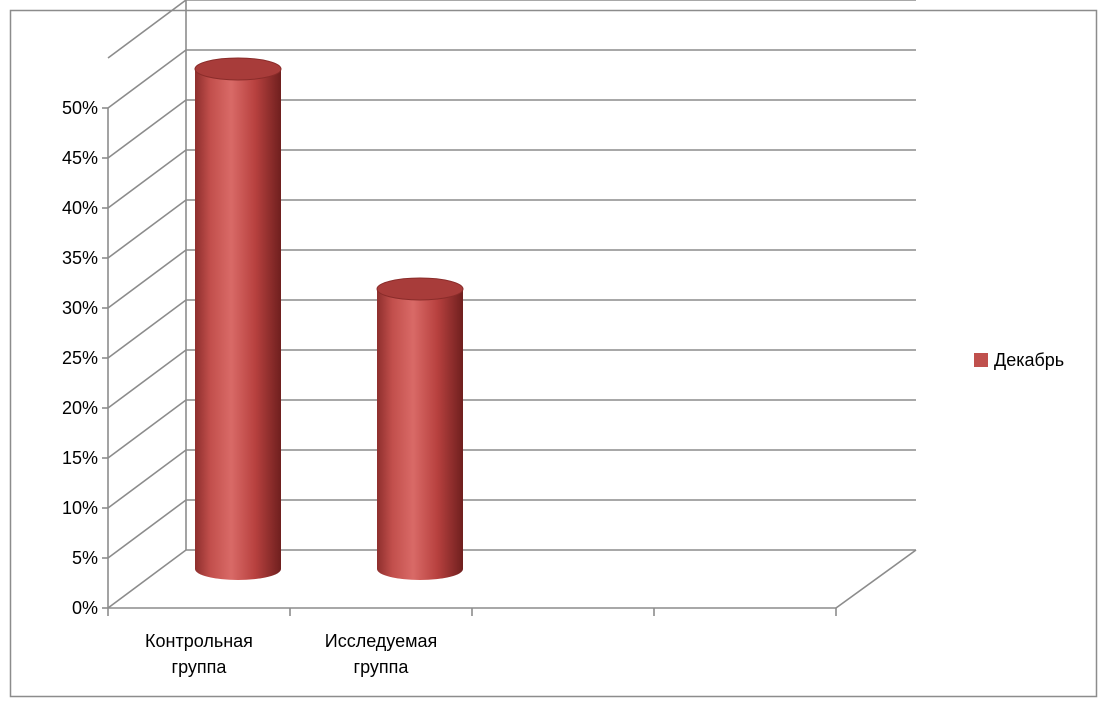 This screenshot has height=712, width=1107. I want to click on y-tick-label: 30%, so click(80, 308).